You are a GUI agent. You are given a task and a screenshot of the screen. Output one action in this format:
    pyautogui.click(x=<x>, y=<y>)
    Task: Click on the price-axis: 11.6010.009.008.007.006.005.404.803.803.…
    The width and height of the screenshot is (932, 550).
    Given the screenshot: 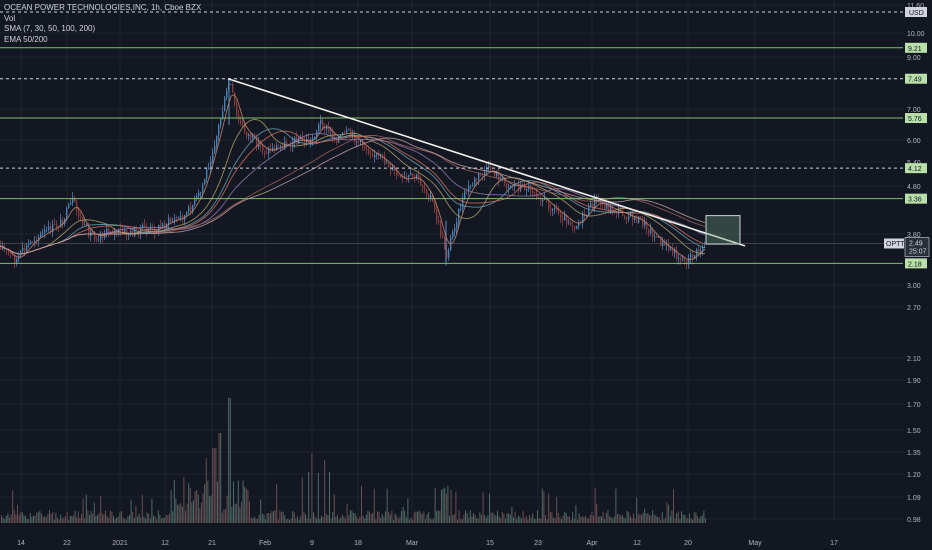 What is the action you would take?
    pyautogui.click(x=917, y=266)
    